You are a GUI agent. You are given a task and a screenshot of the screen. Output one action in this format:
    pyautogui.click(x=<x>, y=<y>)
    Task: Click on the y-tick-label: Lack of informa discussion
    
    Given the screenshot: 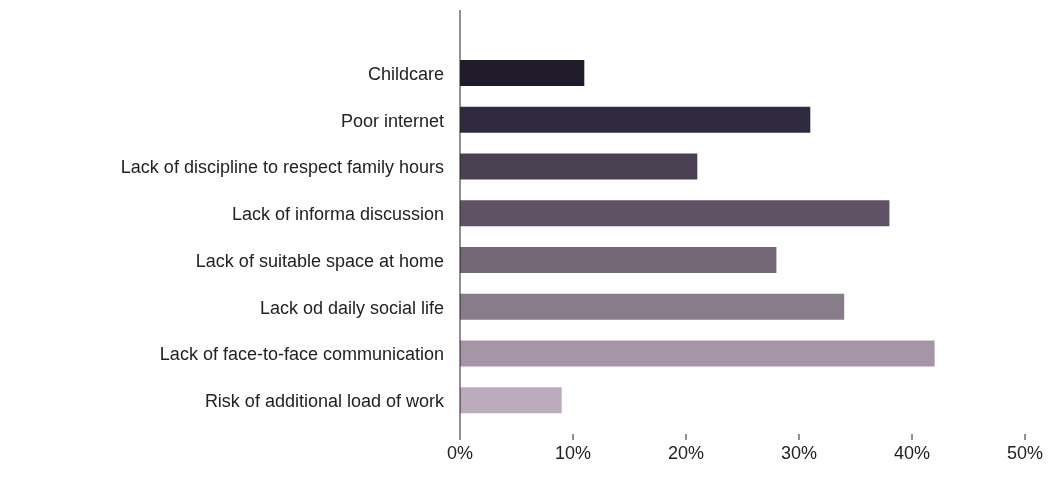 What is the action you would take?
    pyautogui.click(x=337, y=214)
    